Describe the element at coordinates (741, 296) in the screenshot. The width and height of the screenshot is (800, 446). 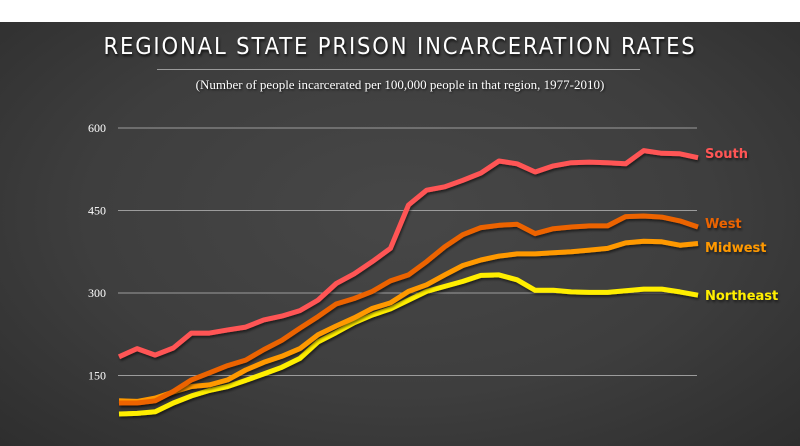
I see `series-label-northeast: Northeast` at that location.